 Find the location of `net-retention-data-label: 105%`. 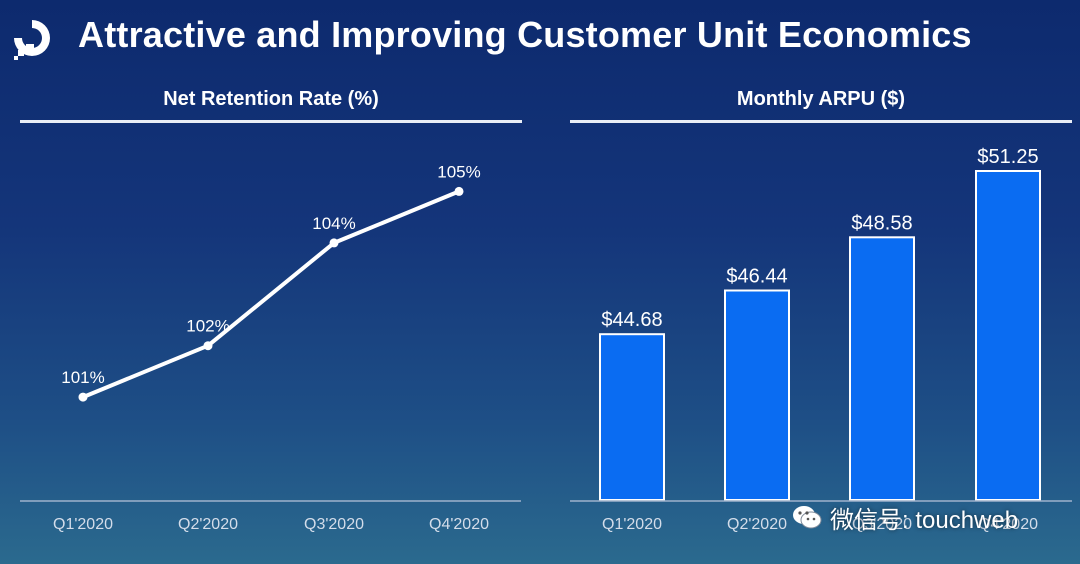

net-retention-data-label: 105% is located at coordinates (458, 171).